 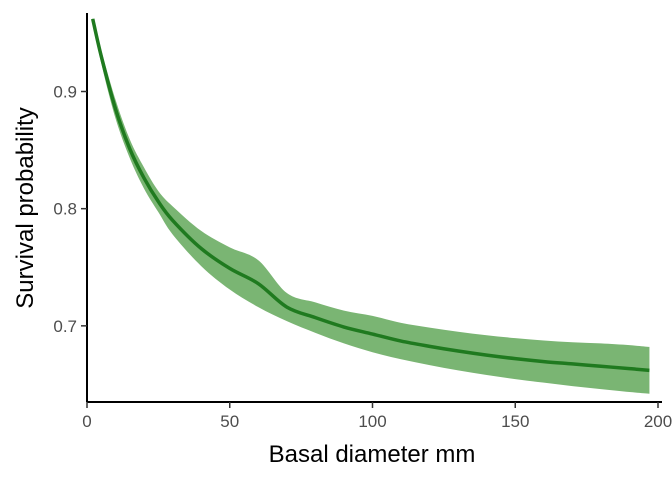 What do you see at coordinates (65, 326) in the screenshot?
I see `y-tick-label: 0.7` at bounding box center [65, 326].